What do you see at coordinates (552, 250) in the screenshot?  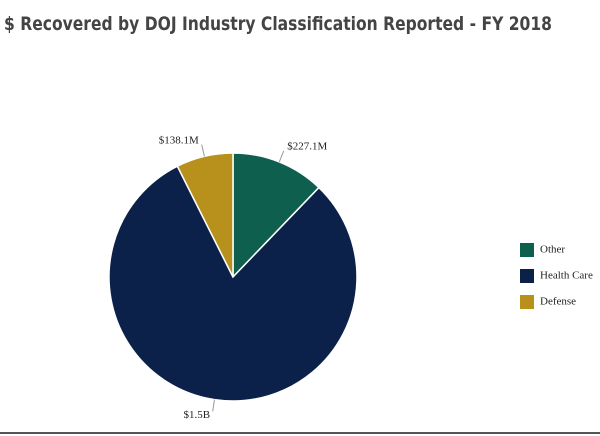 I see `legend-label: Other` at bounding box center [552, 250].